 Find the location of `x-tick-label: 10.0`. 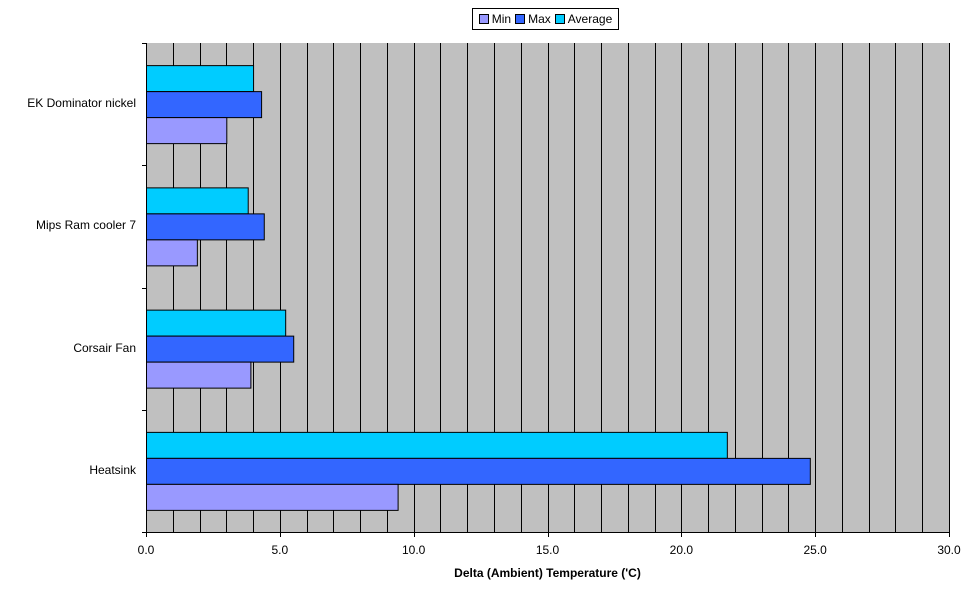

x-tick-label: 10.0 is located at coordinates (413, 550).